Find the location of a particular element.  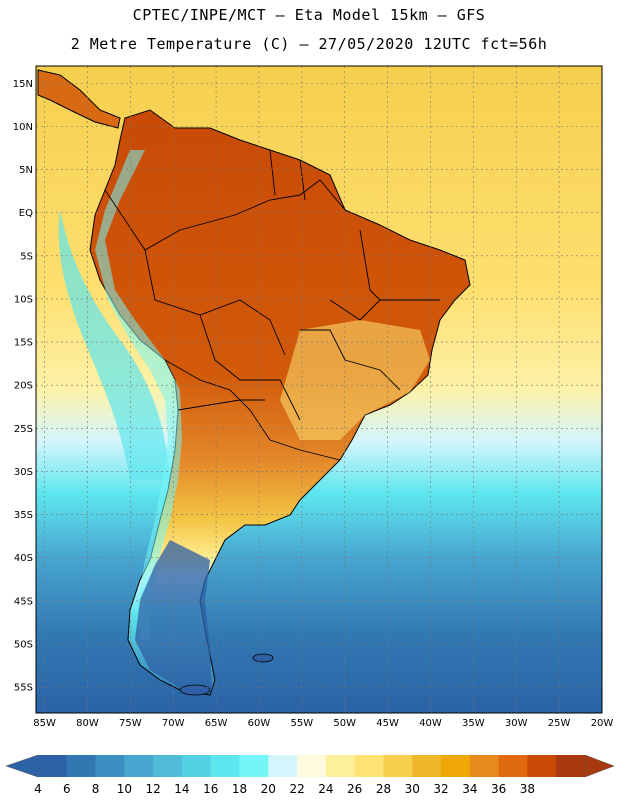

lon-label: 55W is located at coordinates (302, 723).